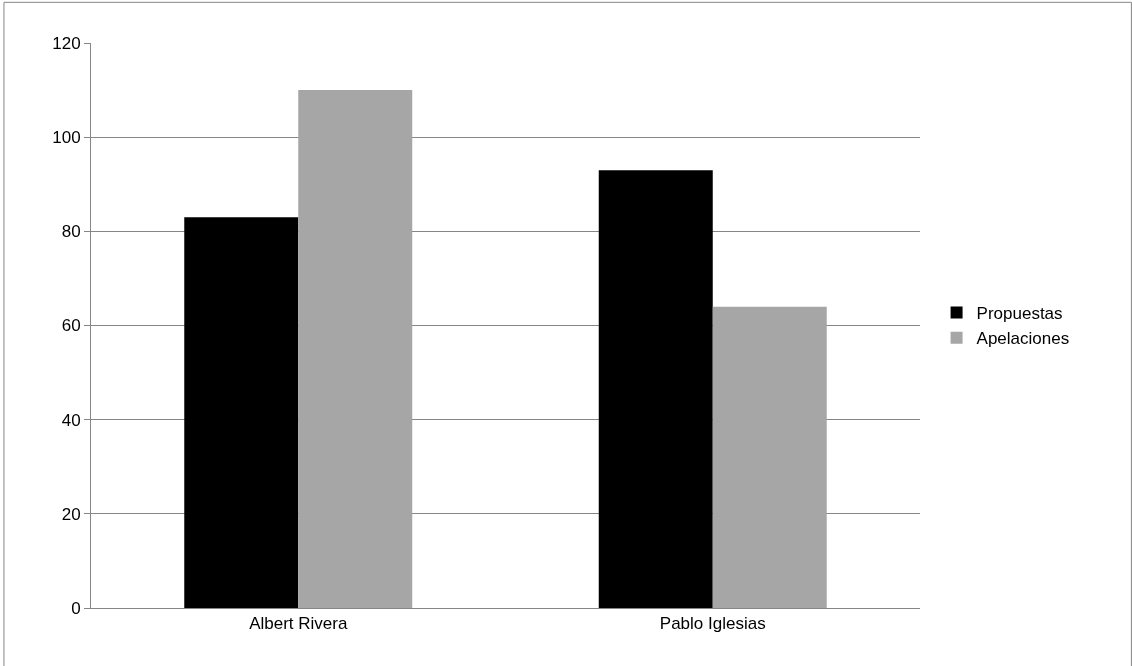 This screenshot has height=666, width=1132. I want to click on y-tick-label: 20, so click(71, 514).